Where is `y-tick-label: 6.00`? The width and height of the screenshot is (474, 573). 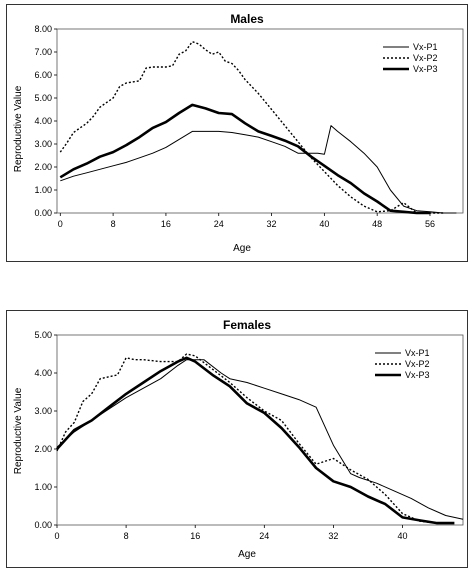 y-tick-label: 6.00 is located at coordinates (43, 75).